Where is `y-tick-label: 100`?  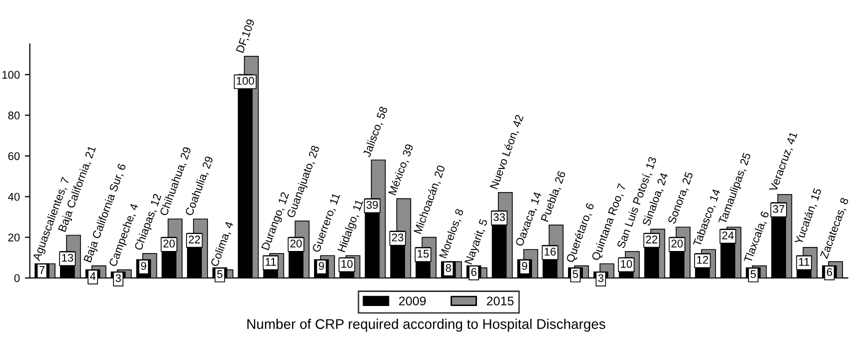
y-tick-label: 100 is located at coordinates (11, 74).